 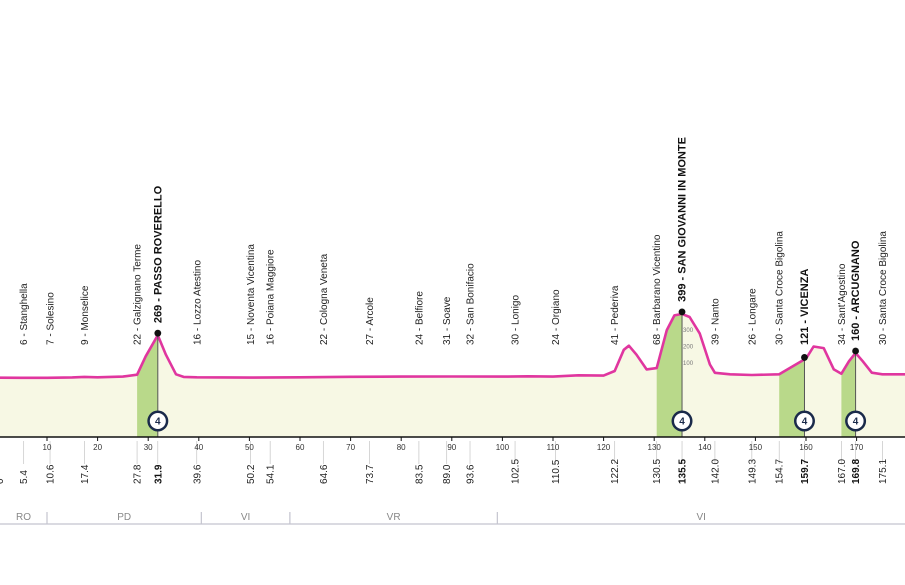 What do you see at coordinates (97, 447) in the screenshot?
I see `km-axis-tick-label: 20` at bounding box center [97, 447].